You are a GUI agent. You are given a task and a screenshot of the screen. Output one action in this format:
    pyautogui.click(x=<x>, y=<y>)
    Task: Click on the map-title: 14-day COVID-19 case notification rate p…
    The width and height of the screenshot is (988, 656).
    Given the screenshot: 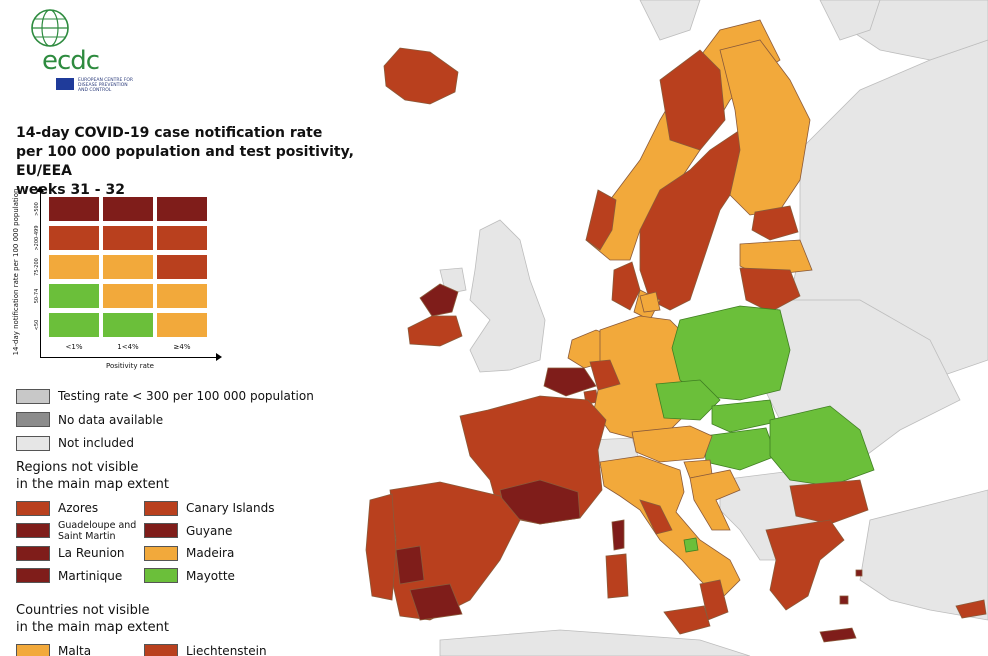 What is the action you would take?
    pyautogui.click(x=206, y=162)
    